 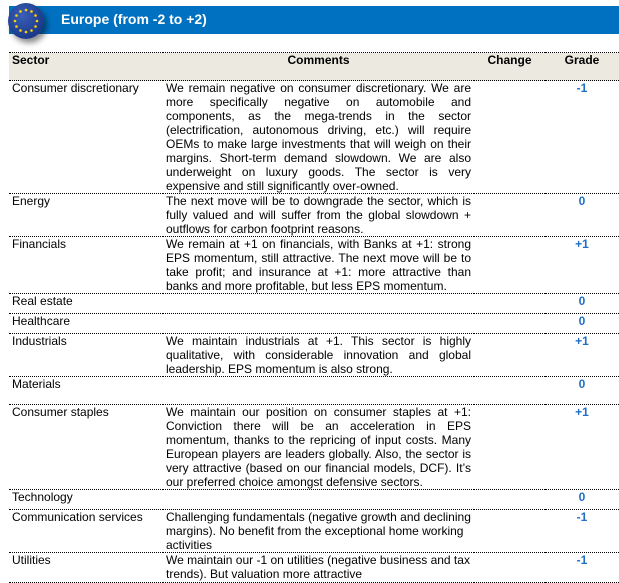 What do you see at coordinates (86, 215) in the screenshot?
I see `sector-cell: Energy` at bounding box center [86, 215].